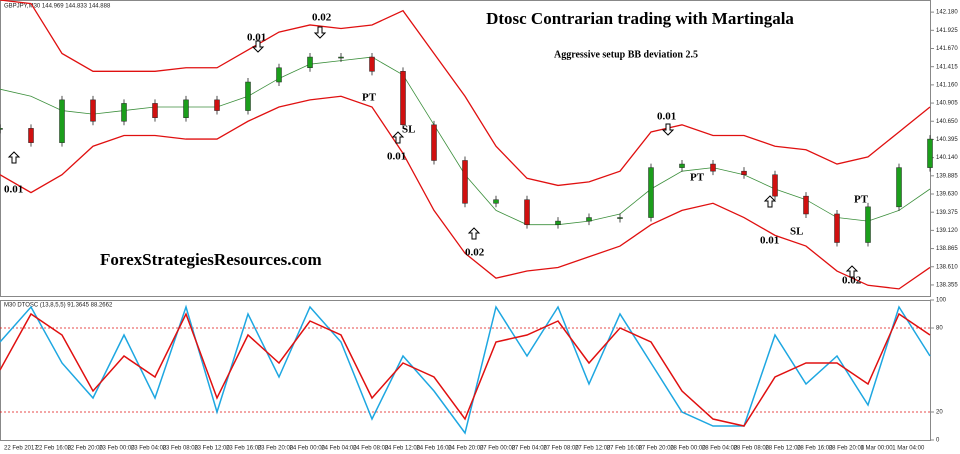 This screenshot has width=960, height=454. What do you see at coordinates (530, 449) in the screenshot?
I see `x-tick-label: 27 Feb 04:00` at bounding box center [530, 449].